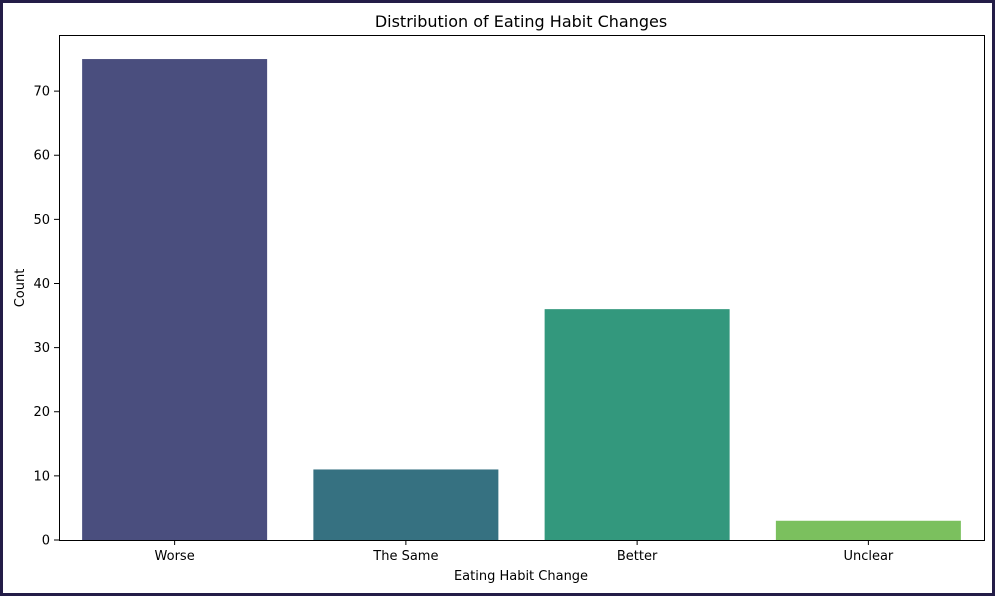  Describe the element at coordinates (46, 317) in the screenshot. I see `y-axis-ticks: 0 10 20 30 40 50 60 70` at that location.